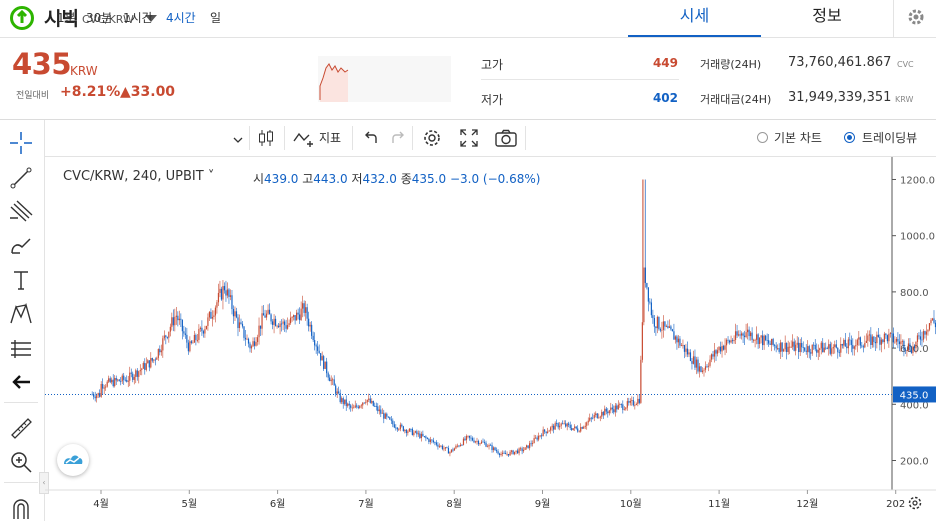 Image resolution: width=936 pixels, height=525 pixels. Describe the element at coordinates (66, 18) in the screenshot. I see `interval-1m: 1분` at that location.